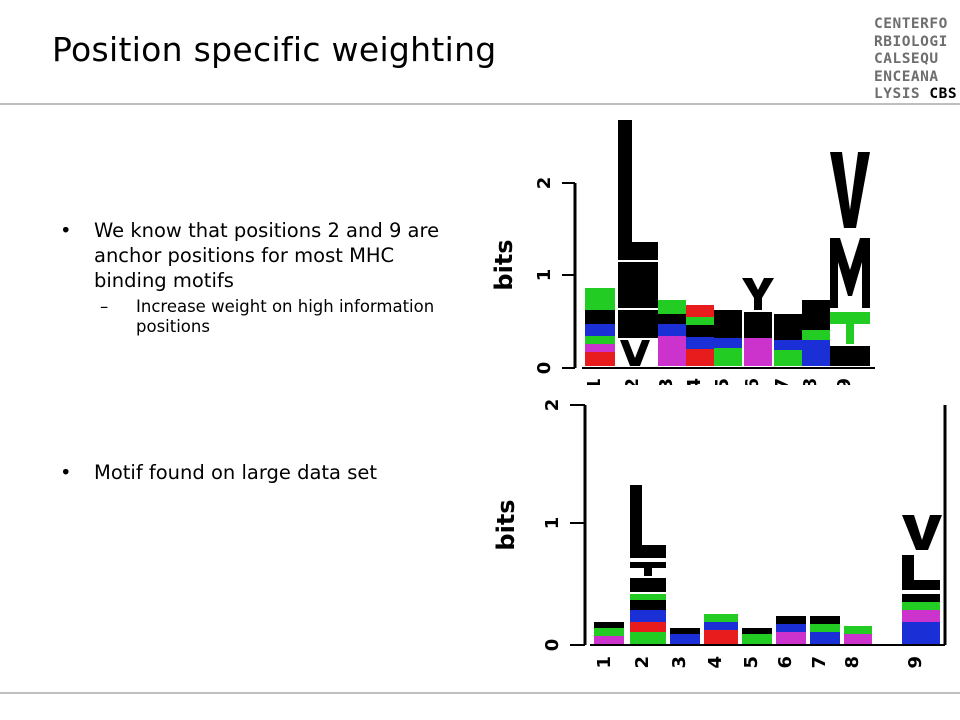  Describe the element at coordinates (906, 76) in the screenshot. I see `logo-line: ENCEANA` at that location.